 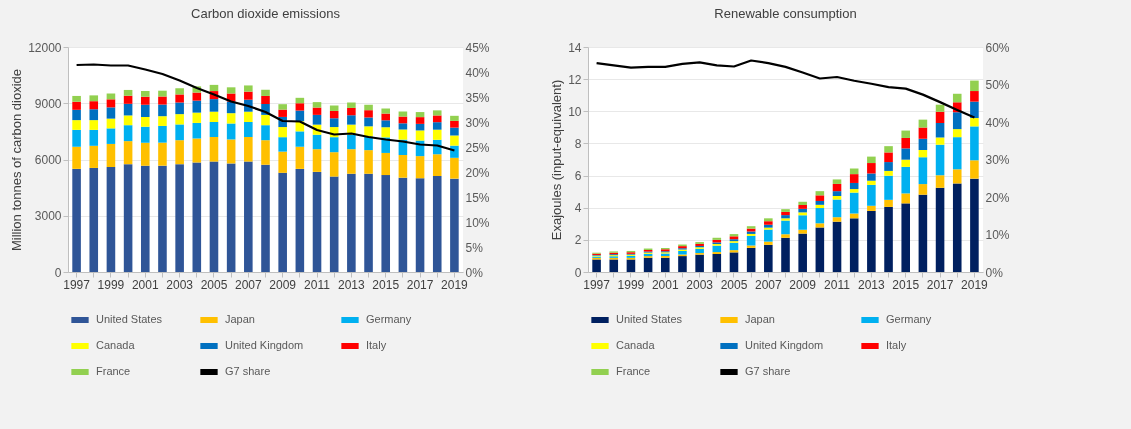 What do you see at coordinates (785, 13) in the screenshot?
I see `chart-title: Renewable consumption` at bounding box center [785, 13].